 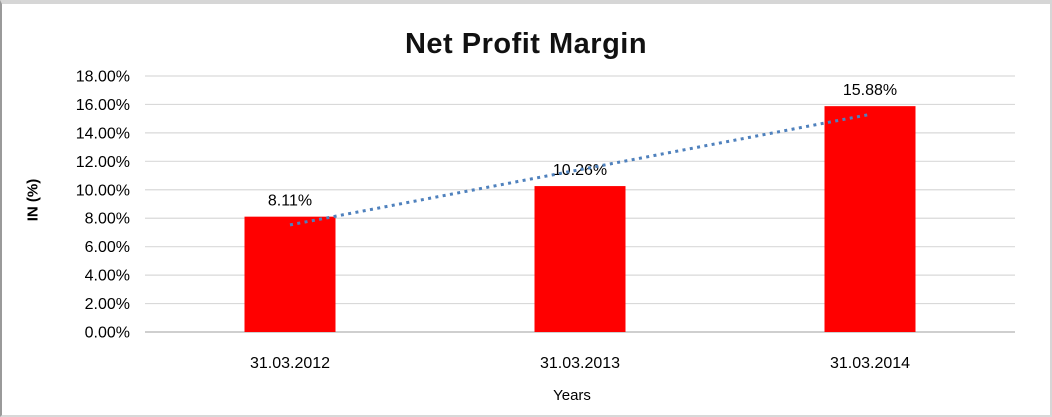 I want to click on x-tick-label: 31.03.2012, so click(x=290, y=363).